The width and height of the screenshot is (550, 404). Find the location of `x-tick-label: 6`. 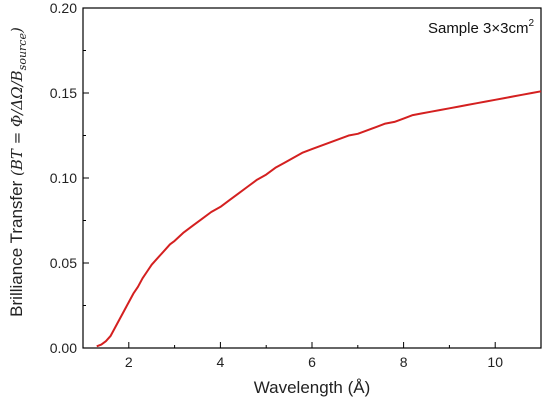

x-tick-label: 6 is located at coordinates (312, 362).